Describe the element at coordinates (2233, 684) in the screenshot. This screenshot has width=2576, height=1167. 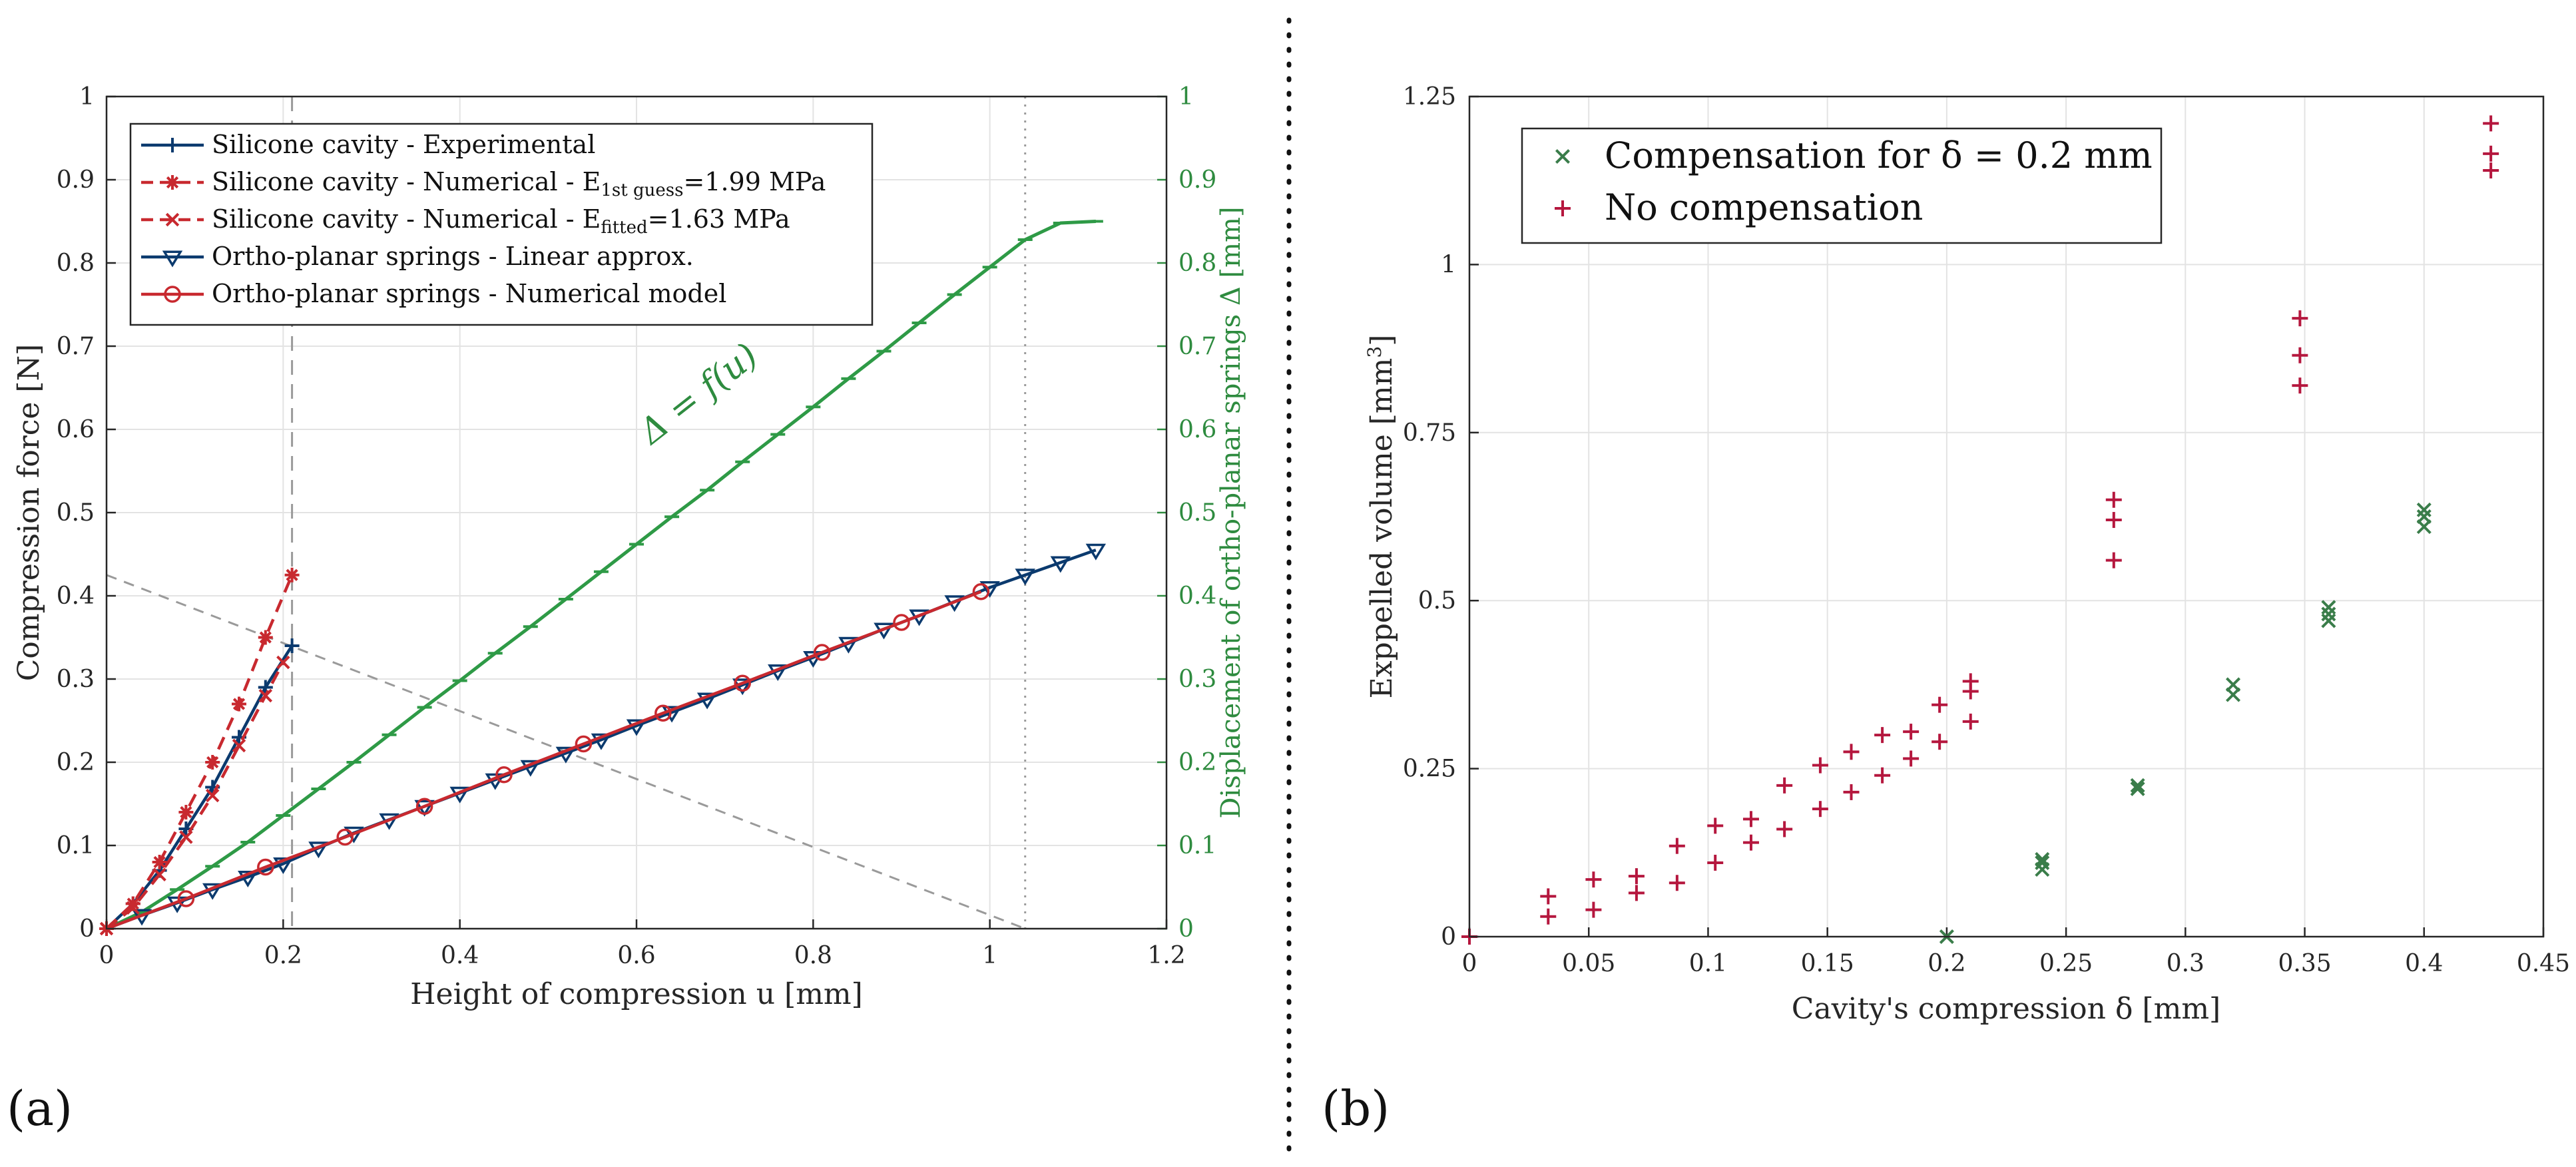
I see `b-series-0-point-7-d2` at that location.